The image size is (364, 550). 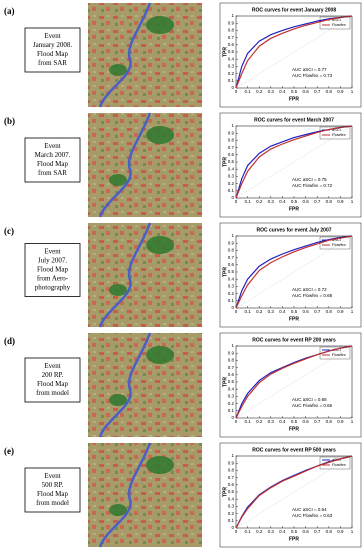 What do you see at coordinates (52, 503) in the screenshot?
I see `event-text: from model` at bounding box center [52, 503].